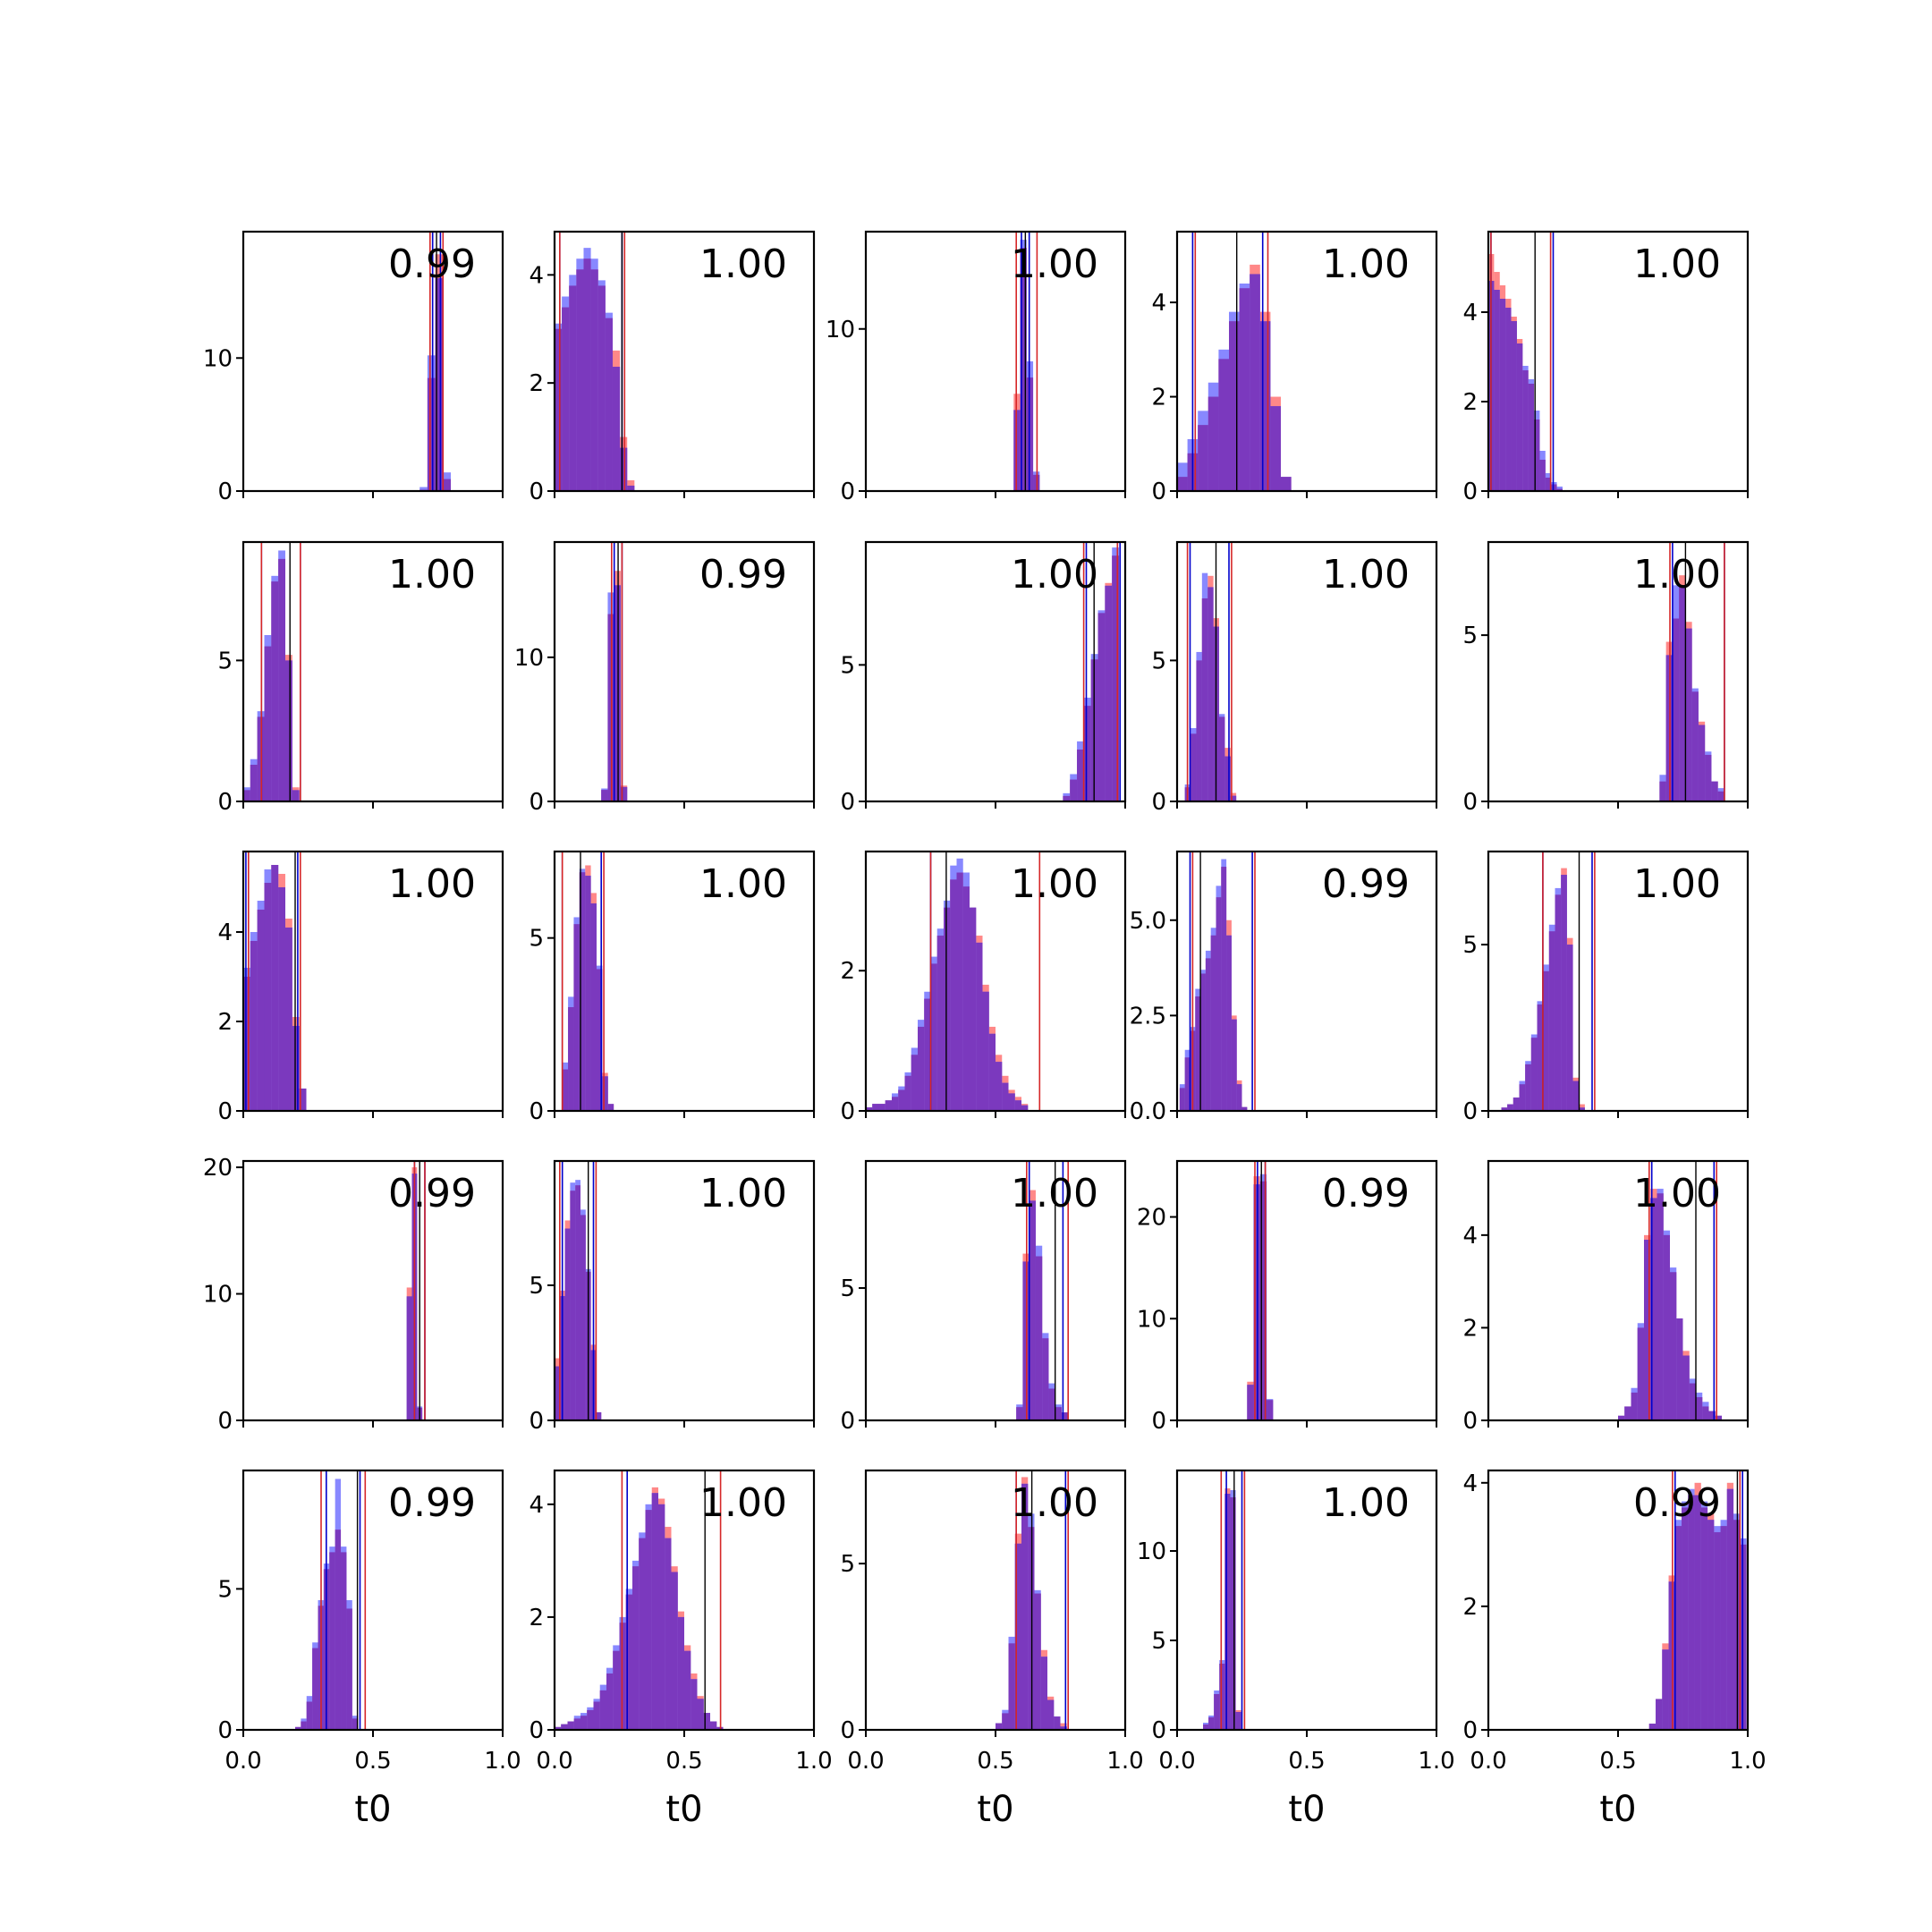  I want to click on histogram-panel-22: 0 2 4 0.0 0.5 1.0 t0 1.00, so click(681, 1649).